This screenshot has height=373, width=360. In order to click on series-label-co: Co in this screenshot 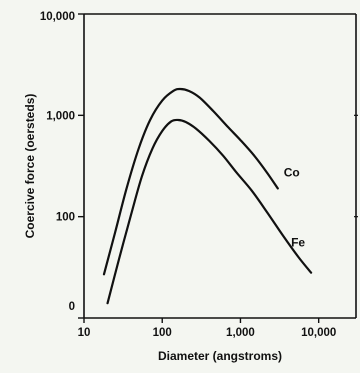, I will do `click(292, 172)`.